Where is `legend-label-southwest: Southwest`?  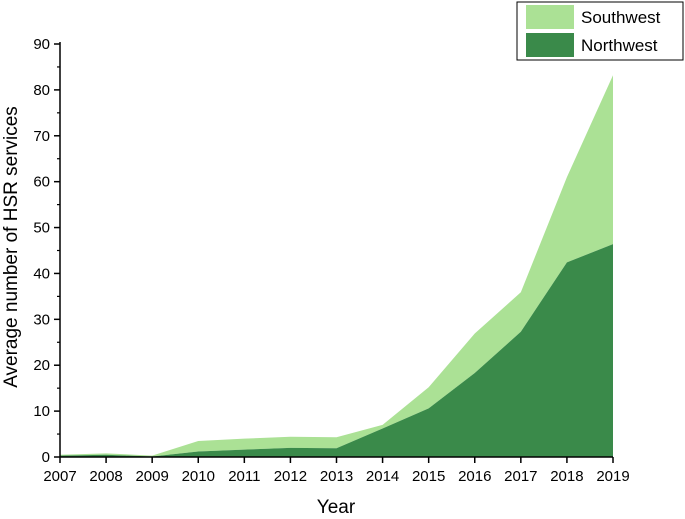
legend-label-southwest: Southwest is located at coordinates (621, 17).